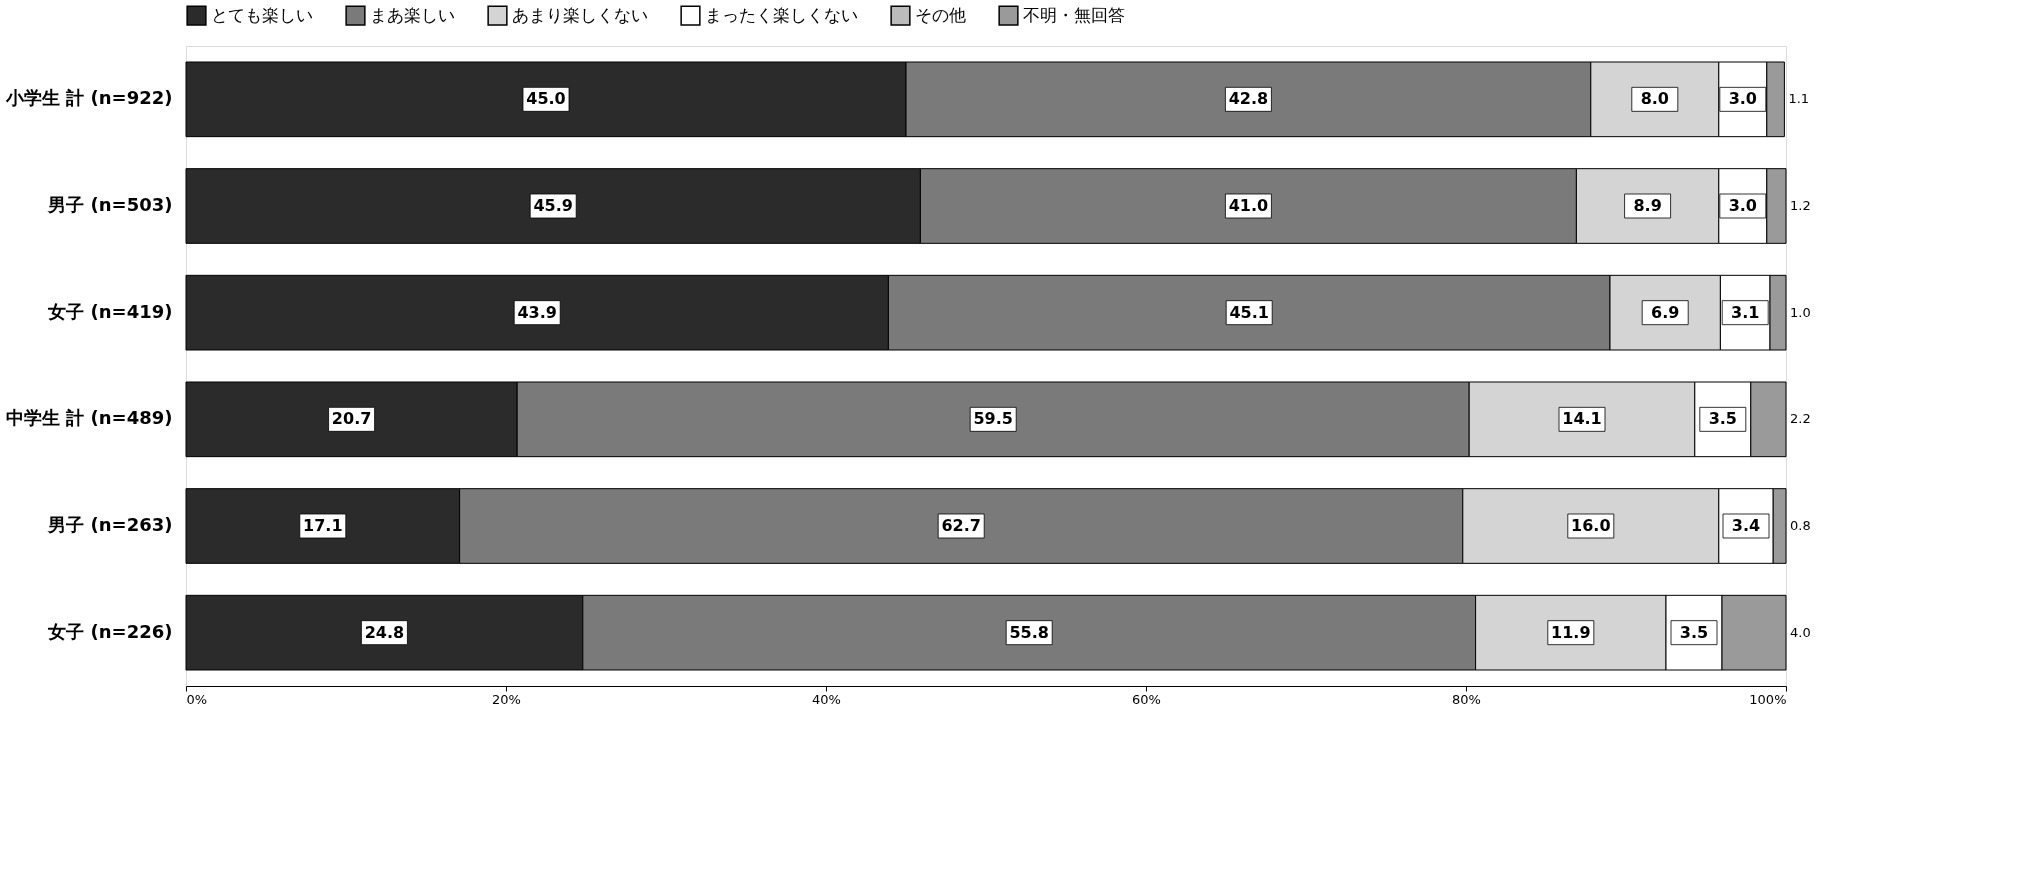  What do you see at coordinates (1799, 99) in the screenshot?
I see `data-label: 1.1` at bounding box center [1799, 99].